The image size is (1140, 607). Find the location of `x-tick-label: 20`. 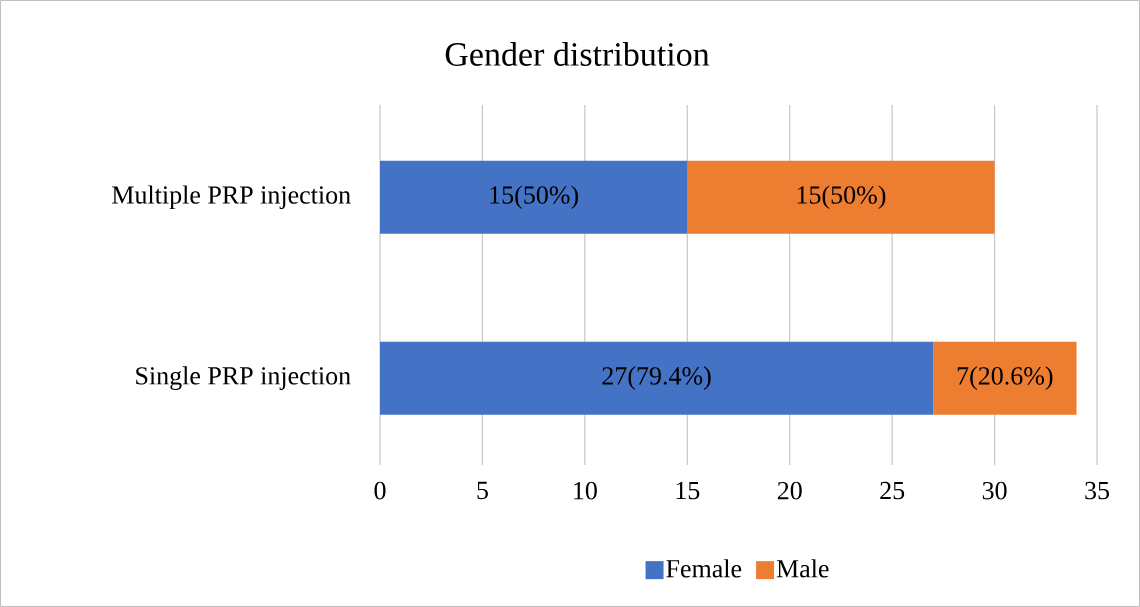

x-tick-label: 20 is located at coordinates (789, 490).